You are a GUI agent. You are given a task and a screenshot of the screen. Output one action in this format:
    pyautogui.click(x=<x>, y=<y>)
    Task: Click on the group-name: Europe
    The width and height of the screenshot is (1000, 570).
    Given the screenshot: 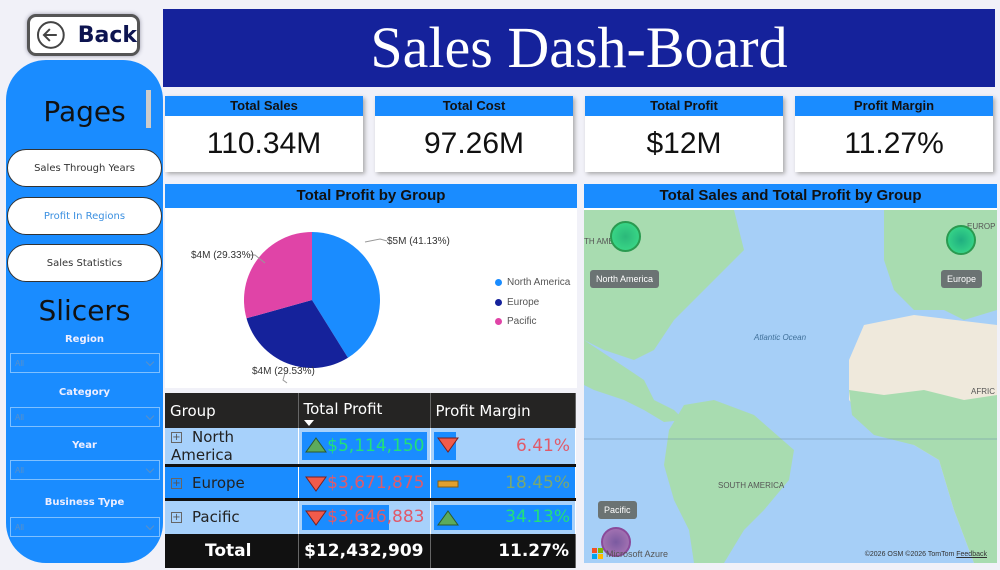 What is the action you would take?
    pyautogui.click(x=218, y=482)
    